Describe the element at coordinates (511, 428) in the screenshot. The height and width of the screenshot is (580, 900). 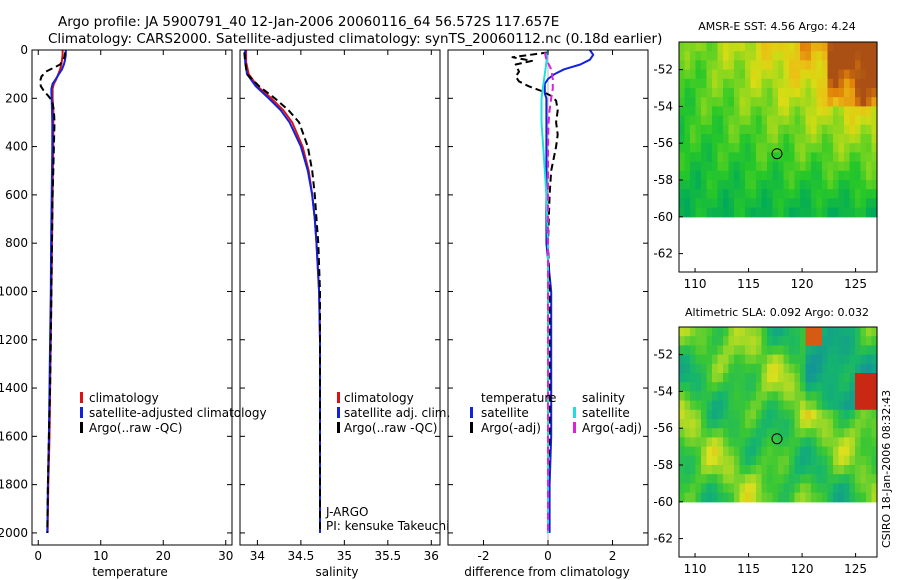
I see `legend-label-temp-argo: Argo(-adj)` at that location.